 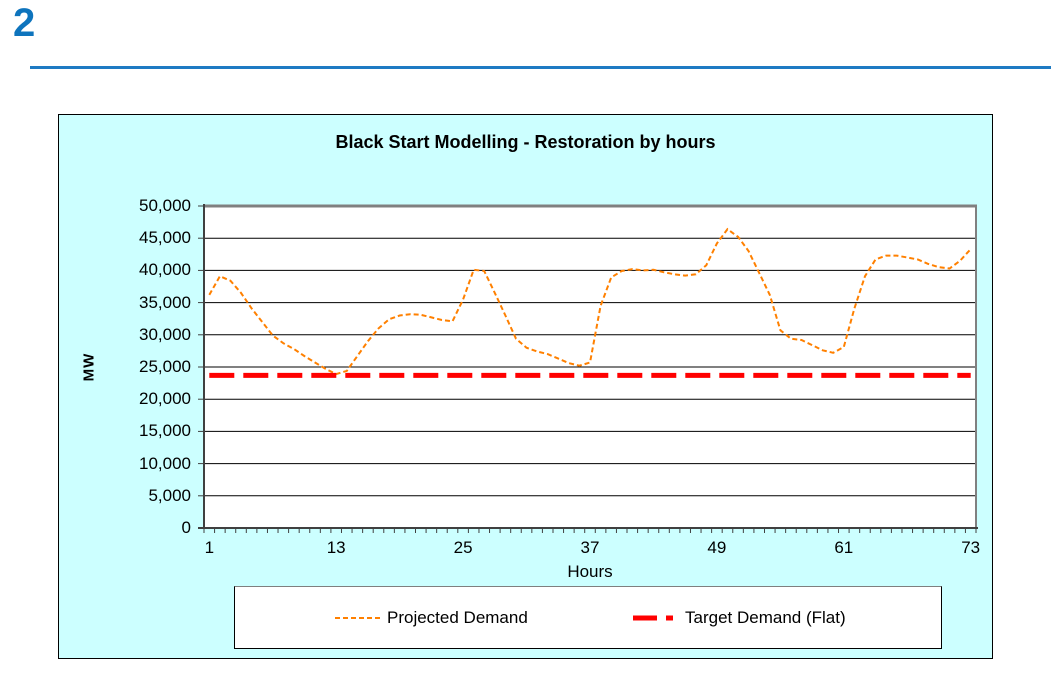 What do you see at coordinates (717, 547) in the screenshot?
I see `x-axis-tick-label: 49` at bounding box center [717, 547].